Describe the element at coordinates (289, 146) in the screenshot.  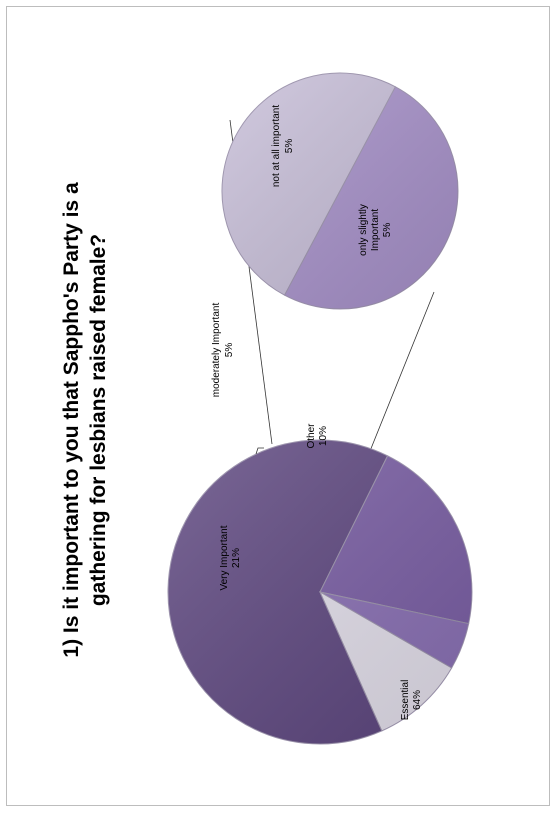
I see `label-not-at-all-value: 5%` at that location.